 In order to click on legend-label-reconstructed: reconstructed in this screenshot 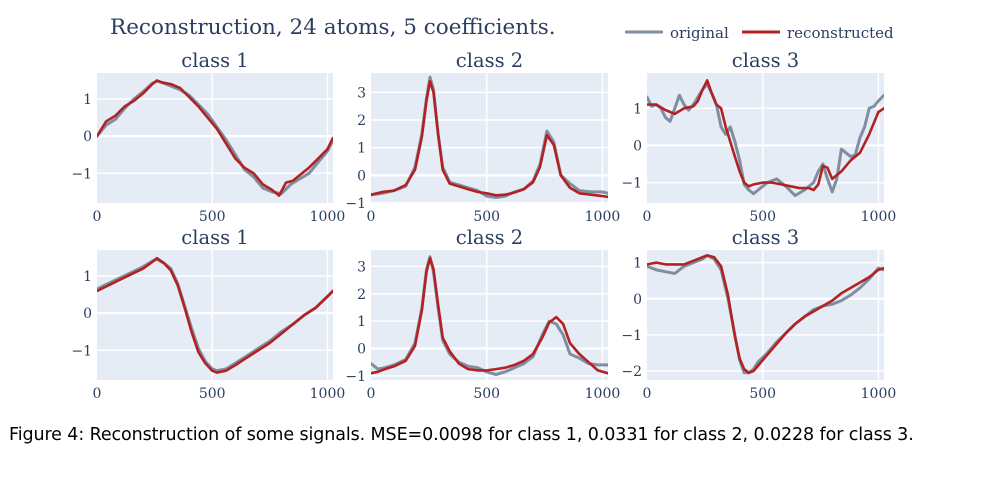, I will do `click(840, 33)`.